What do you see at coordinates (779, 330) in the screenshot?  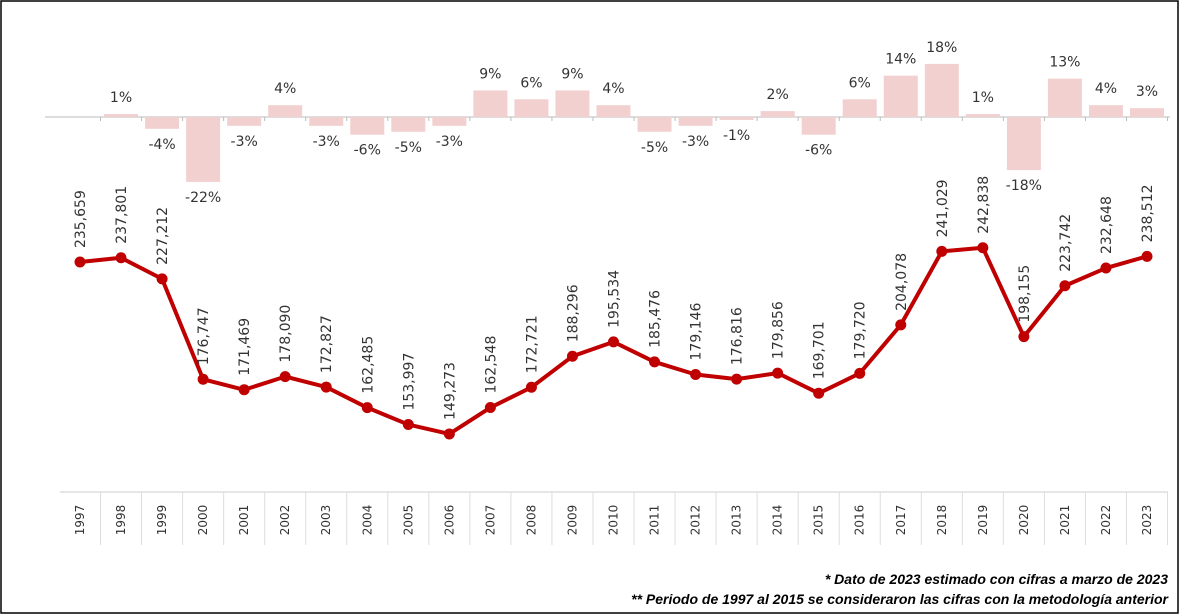 I see `point-value-label: 179,856` at bounding box center [779, 330].